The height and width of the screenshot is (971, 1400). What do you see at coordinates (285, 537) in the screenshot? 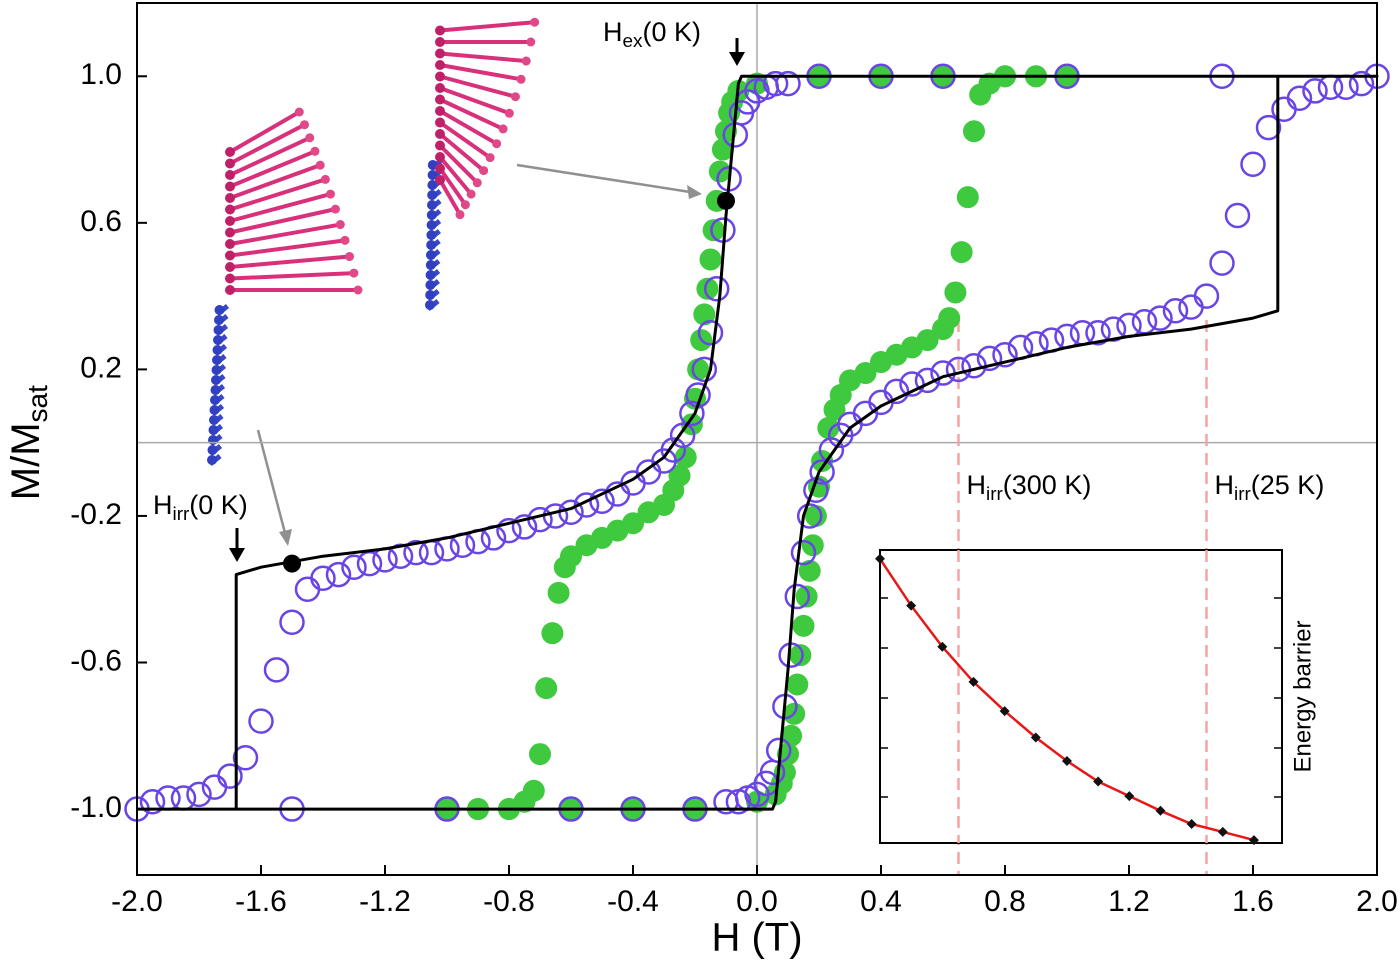
I see `pointer-head` at bounding box center [285, 537].